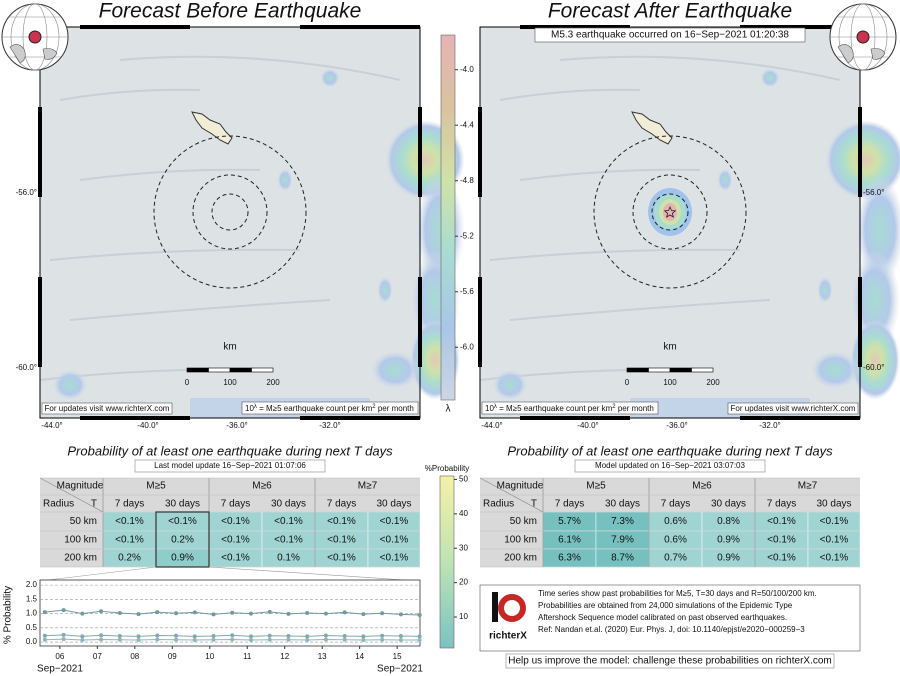  I want to click on y-tick-label: -56.0°, so click(873, 192).